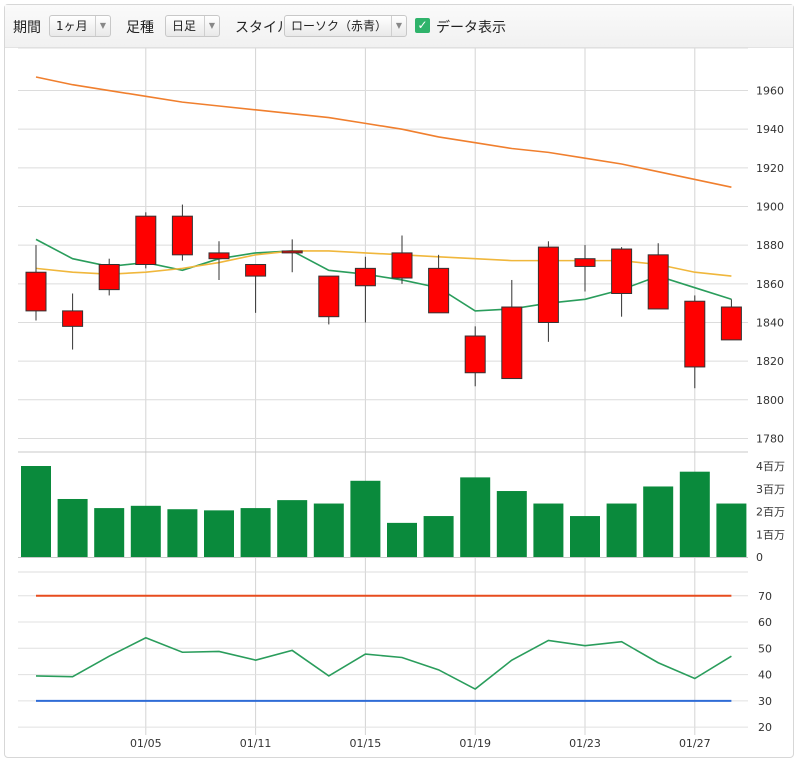 This screenshot has width=800, height=764. What do you see at coordinates (146, 743) in the screenshot?
I see `x-tick-label: 01/05` at bounding box center [146, 743].